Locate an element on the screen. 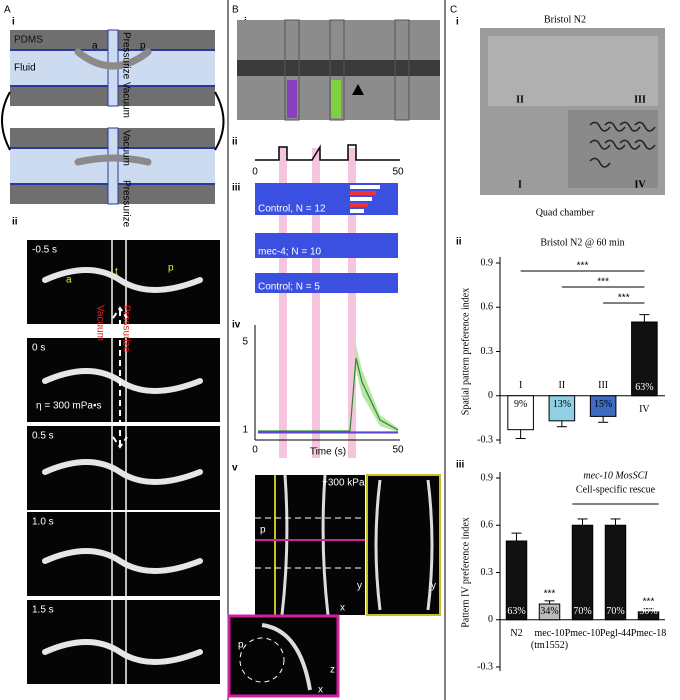 The width and height of the screenshot is (680, 700). heatmap-label: mec-4; N = 10 is located at coordinates (290, 252).